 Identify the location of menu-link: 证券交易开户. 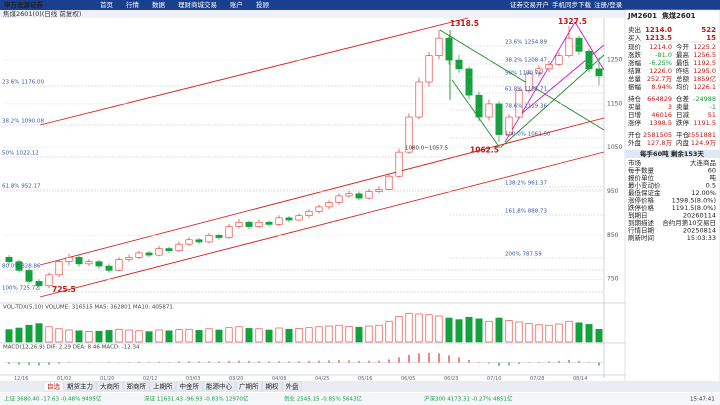
(529, 4).